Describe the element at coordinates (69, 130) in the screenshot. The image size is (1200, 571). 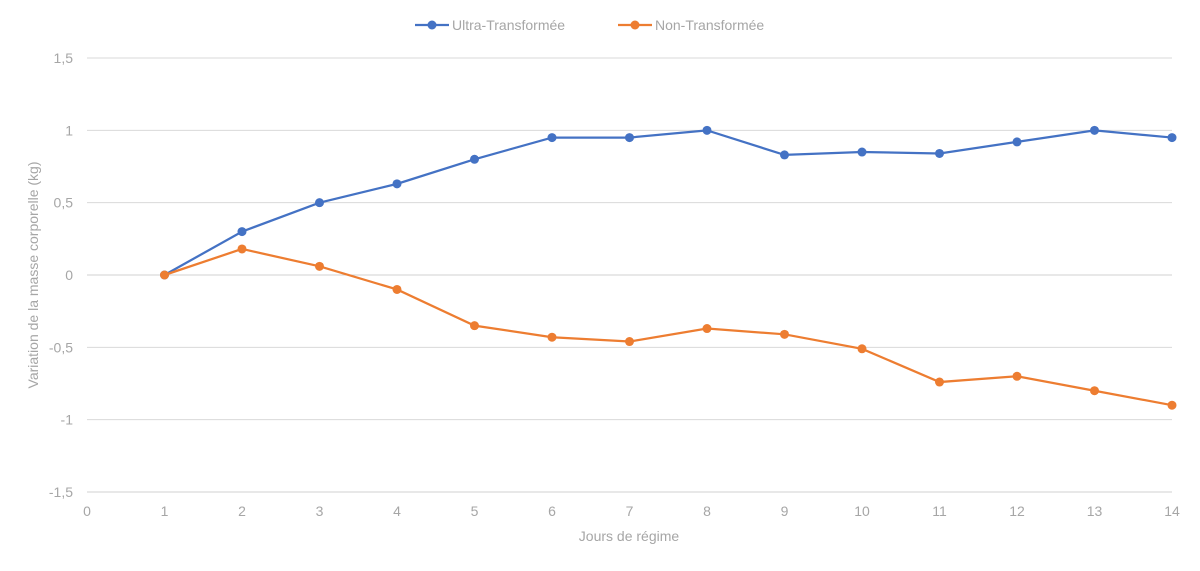
I see `y-tick-label: 1` at that location.